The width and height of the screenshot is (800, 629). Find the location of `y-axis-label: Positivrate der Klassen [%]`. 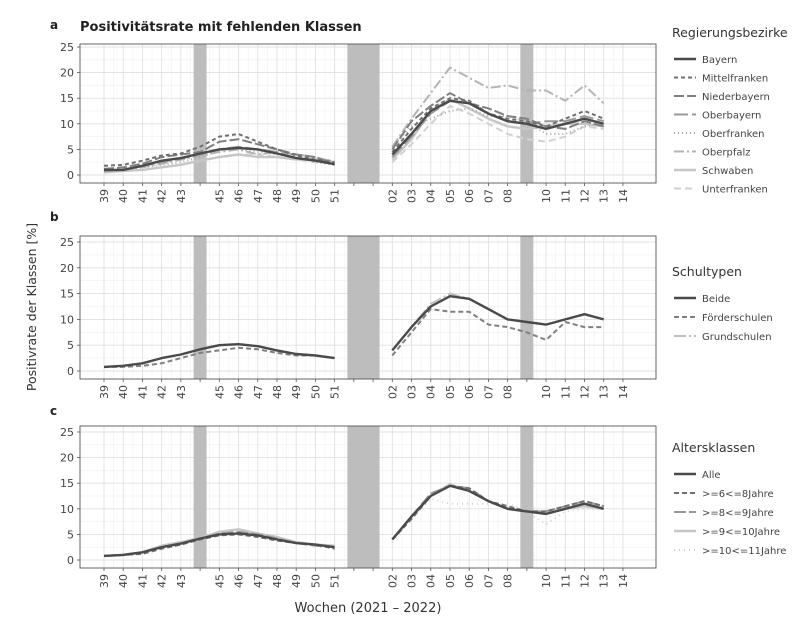

y-axis-label: Positivrate der Klassen [%] is located at coordinates (31, 307).